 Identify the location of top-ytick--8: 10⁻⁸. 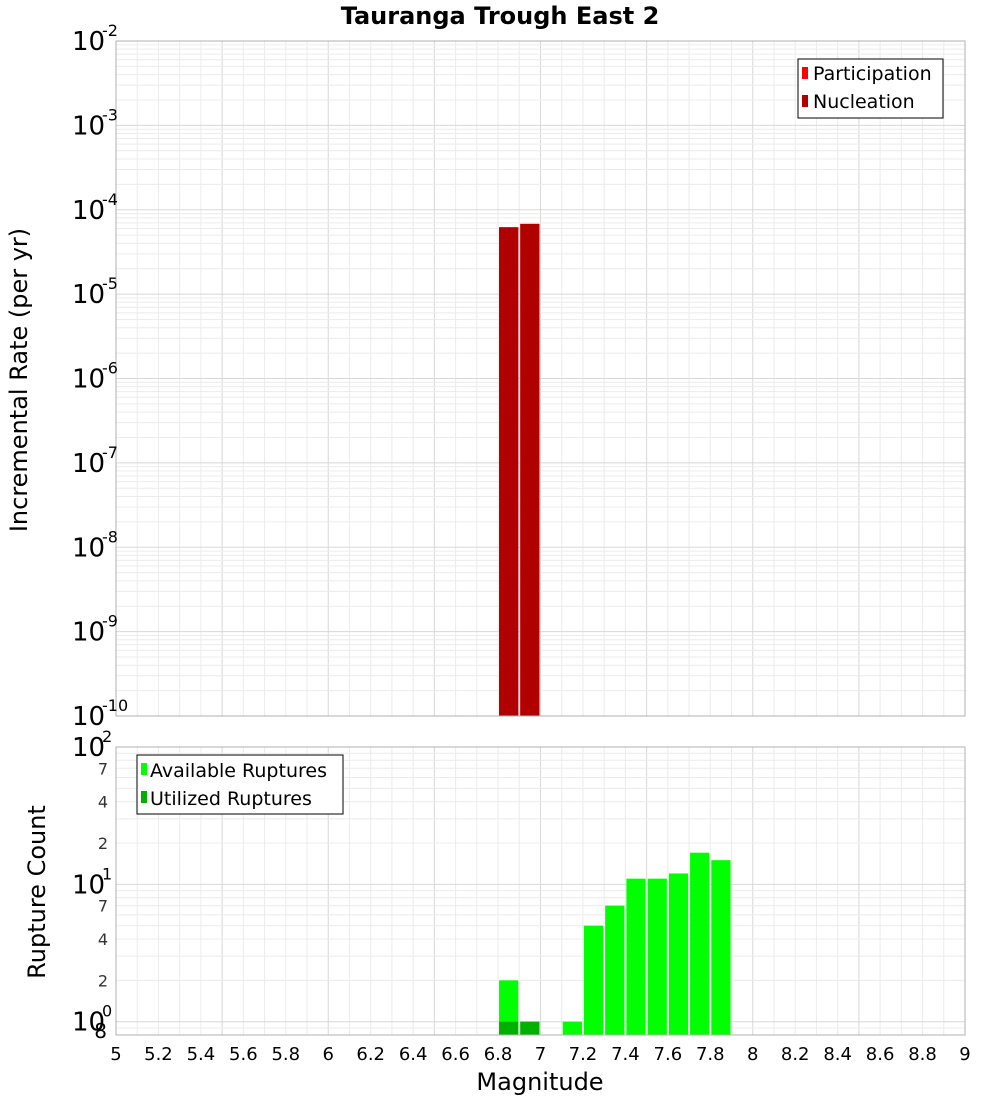
(95, 545).